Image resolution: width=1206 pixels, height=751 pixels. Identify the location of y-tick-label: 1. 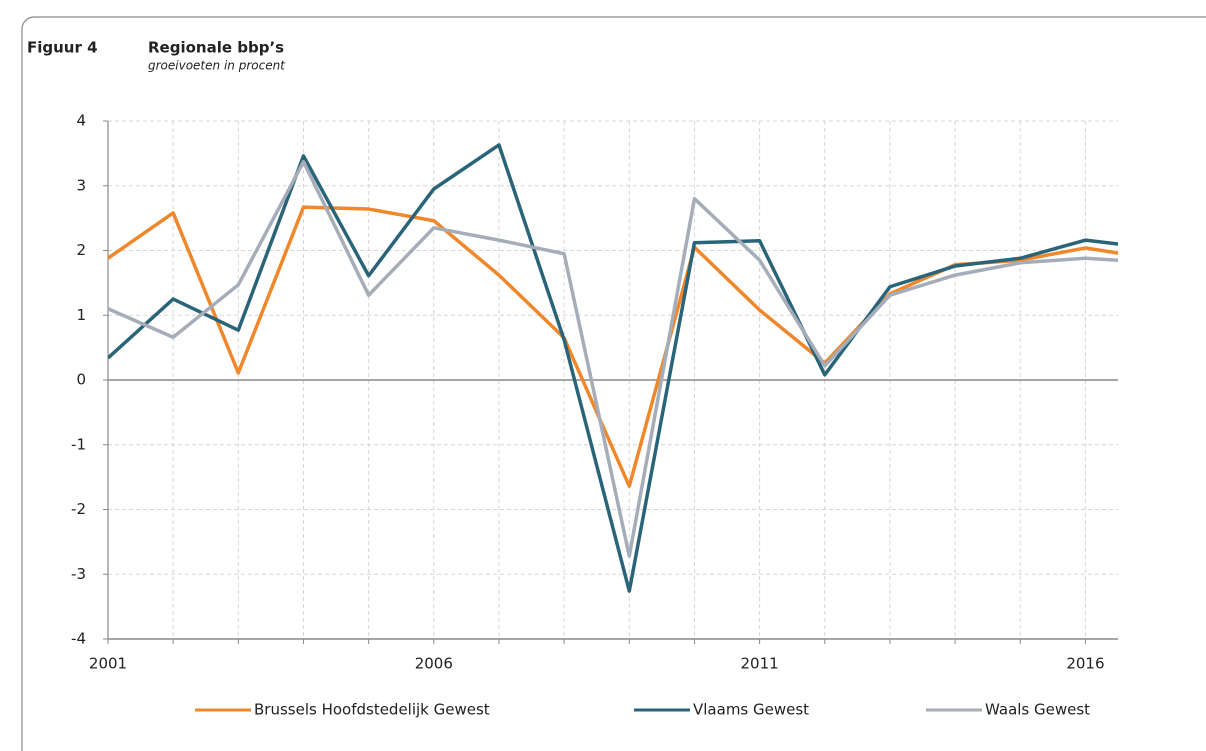
(81, 315).